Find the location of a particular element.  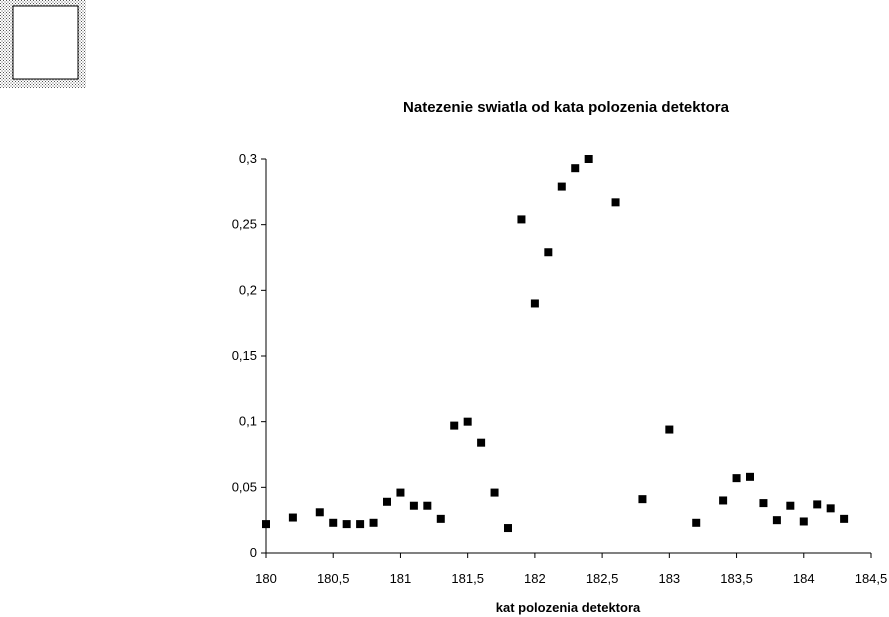

y-tick-label: 0,15 is located at coordinates (244, 355).